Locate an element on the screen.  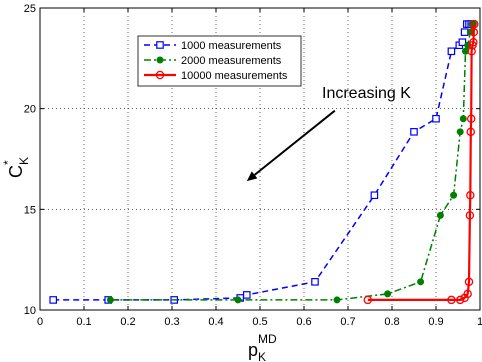
annotation-arrow is located at coordinates (294, 142).